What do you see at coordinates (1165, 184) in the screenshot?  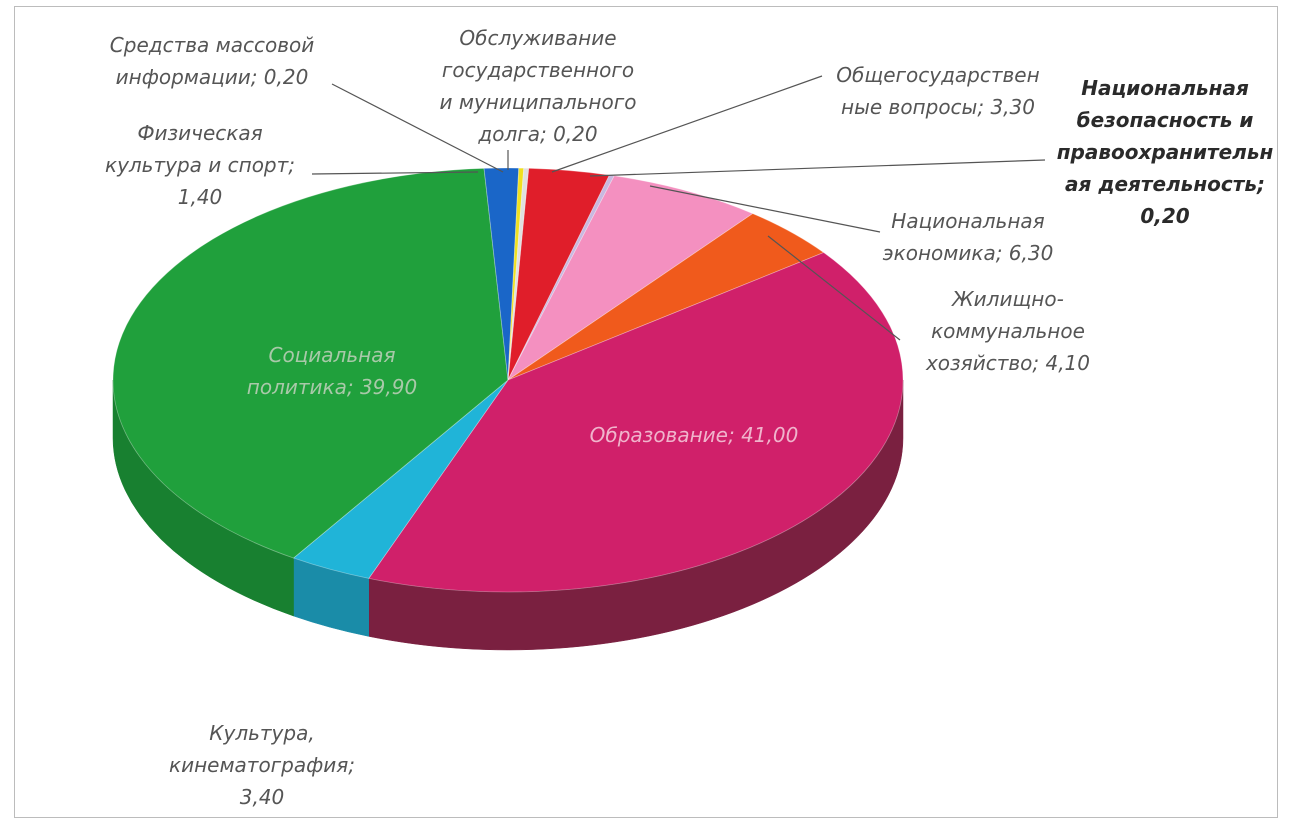 I see `data-label-bez-line: ая деятельность;` at bounding box center [1165, 184].